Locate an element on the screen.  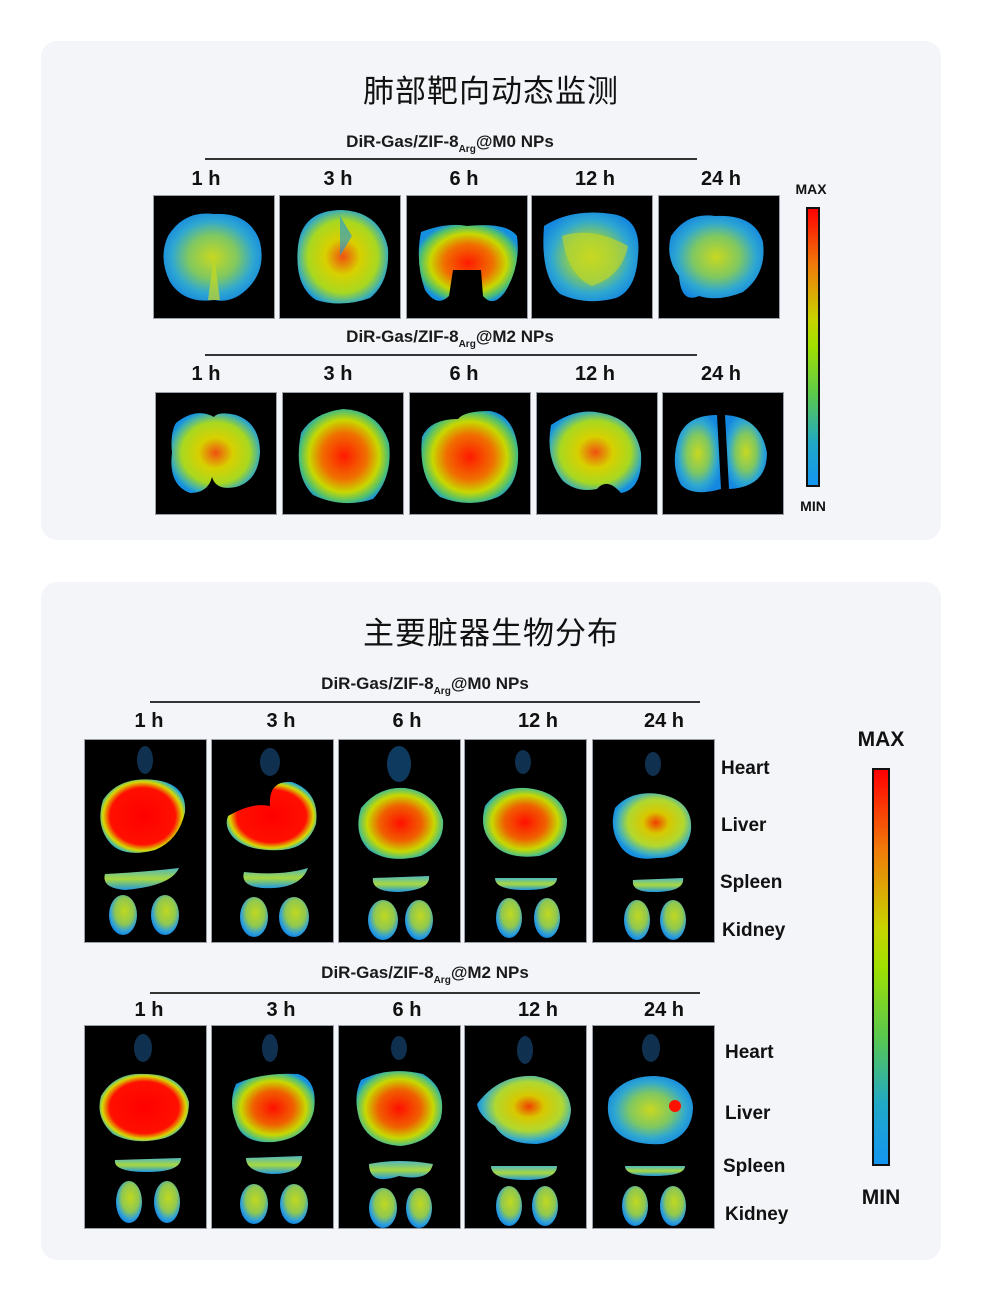
lung-image-m2-12h is located at coordinates (597, 453).